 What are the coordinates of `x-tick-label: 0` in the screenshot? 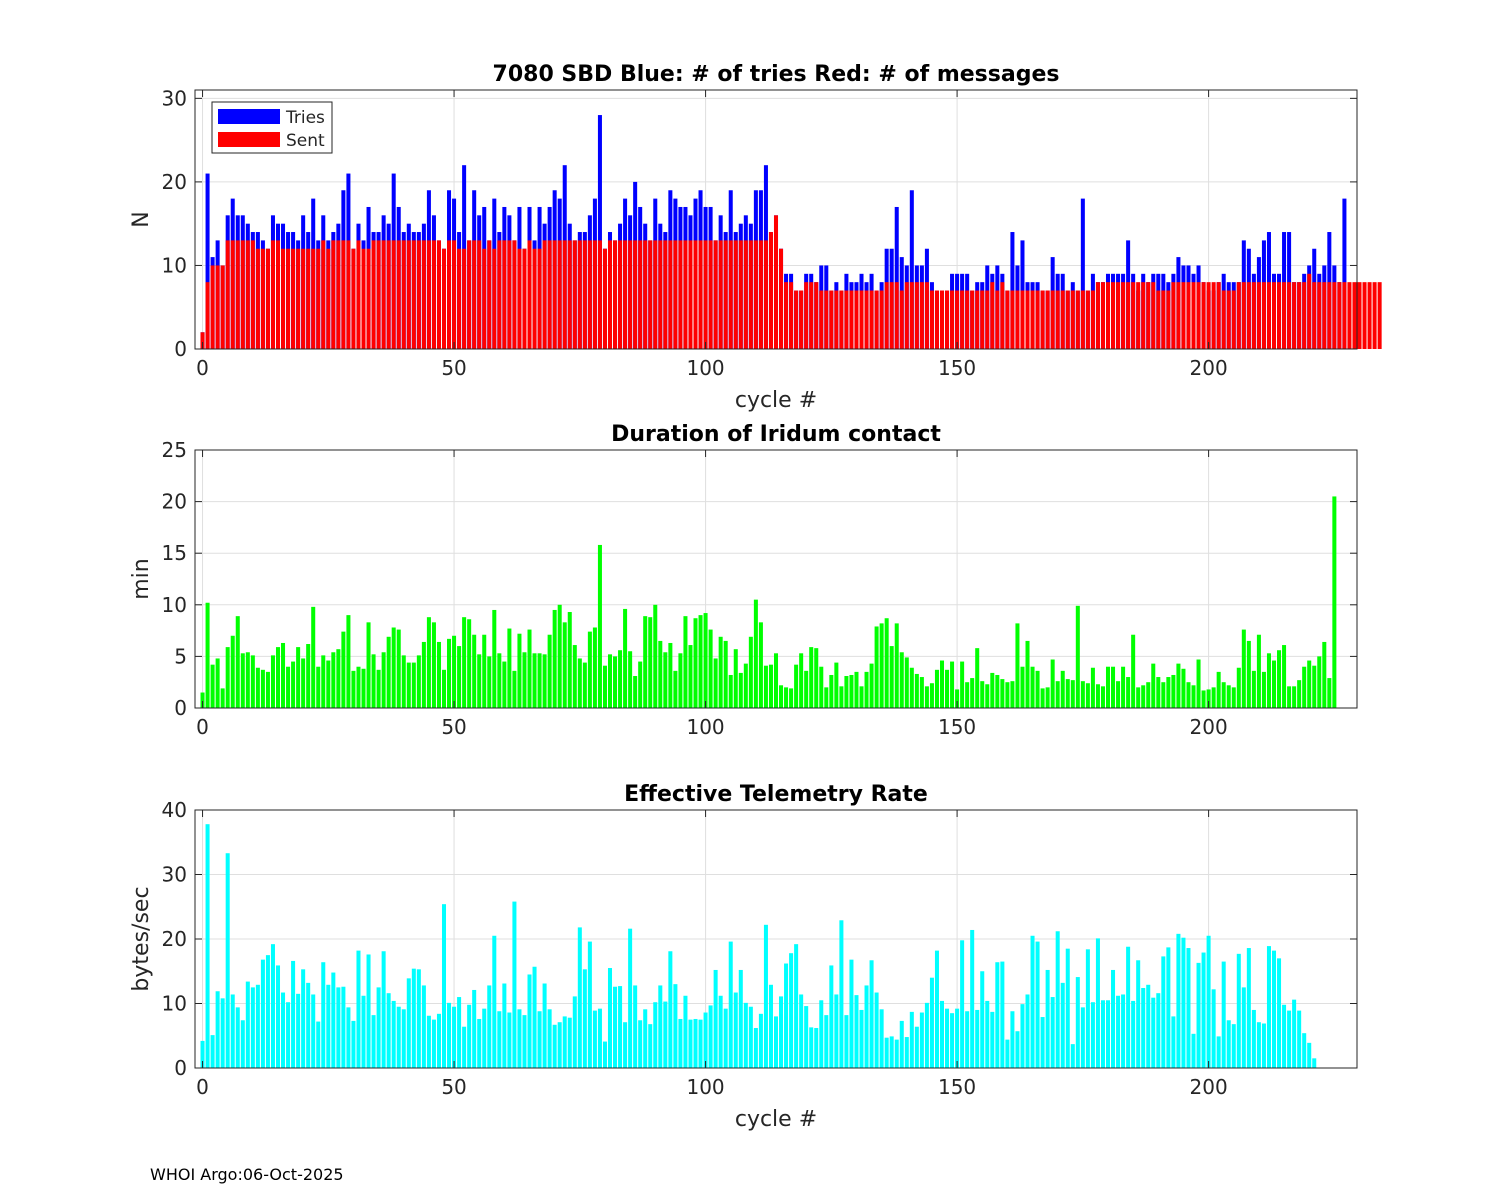 It's located at (202, 368).